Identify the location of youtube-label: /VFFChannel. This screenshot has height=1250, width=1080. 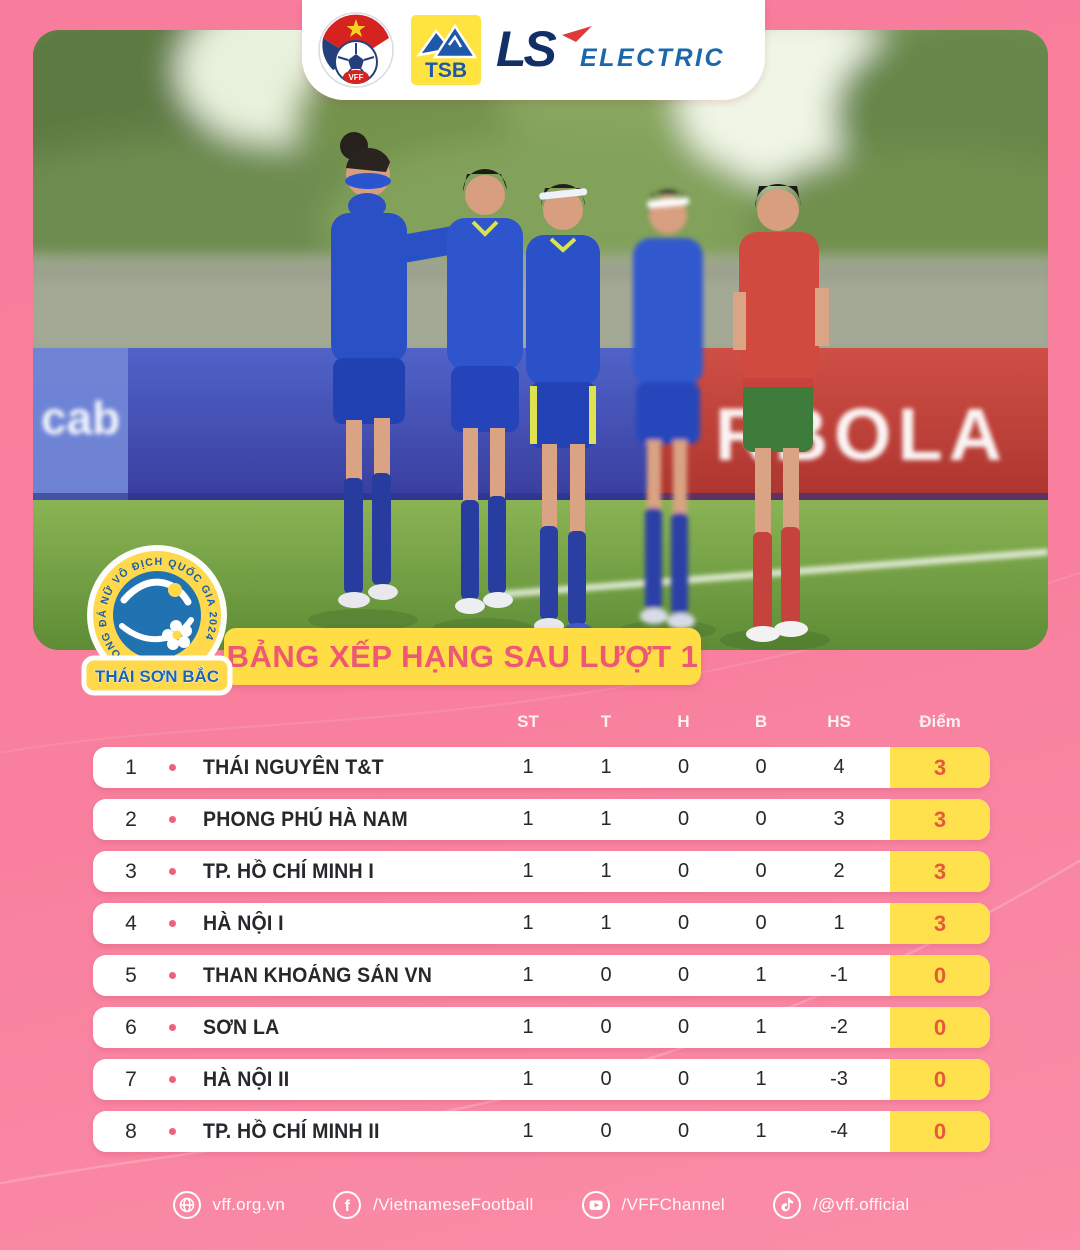
(673, 1204).